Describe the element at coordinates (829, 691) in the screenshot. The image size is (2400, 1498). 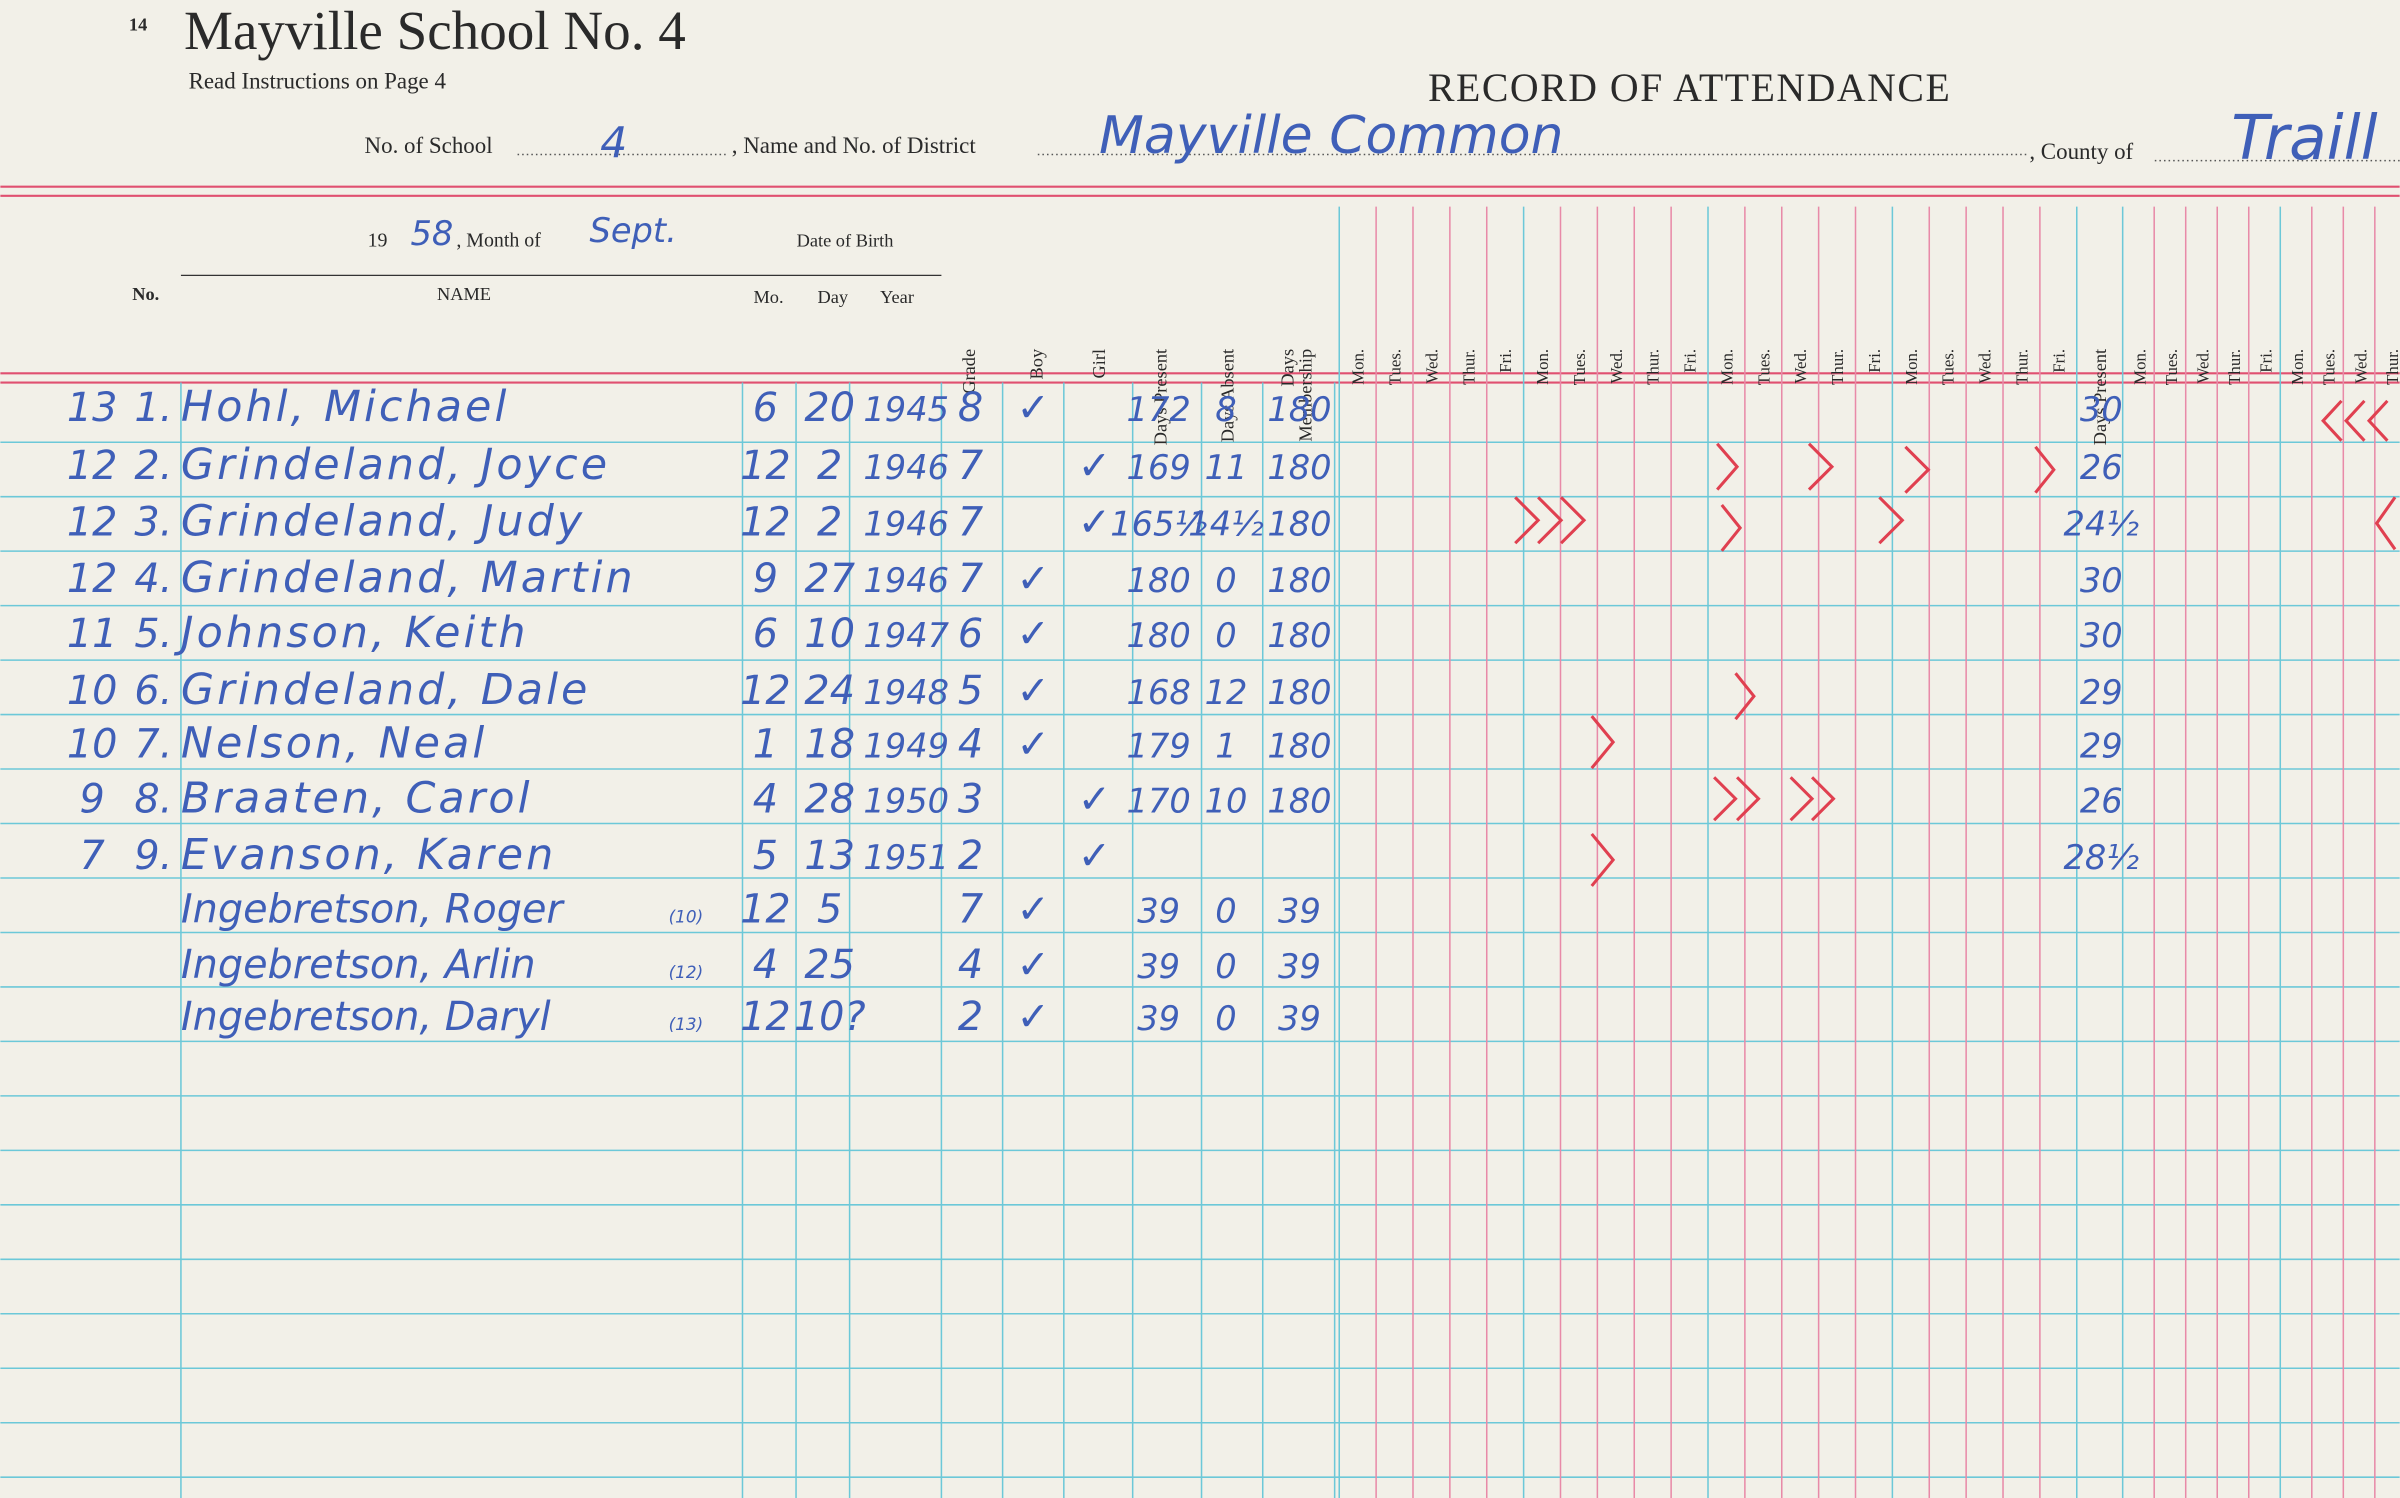
I see `day: 24` at that location.